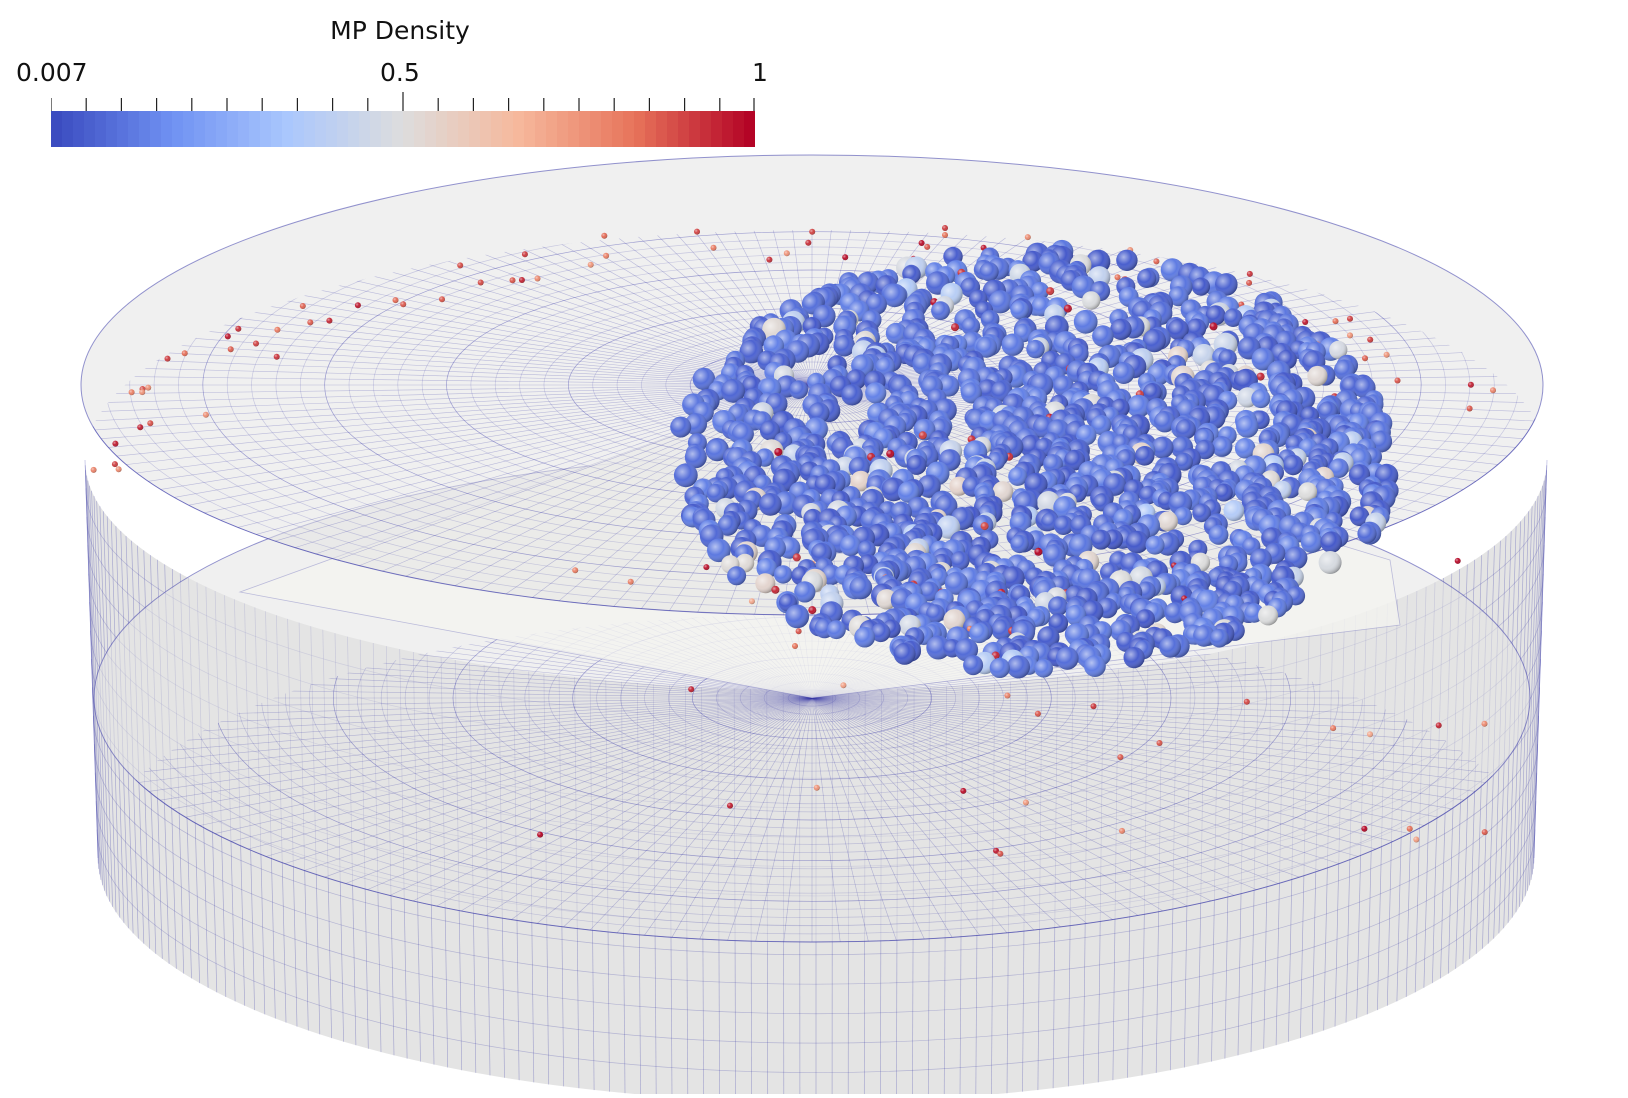 This screenshot has width=1628, height=1098. I want to click on legend-mid-label: 0.5, so click(400, 72).